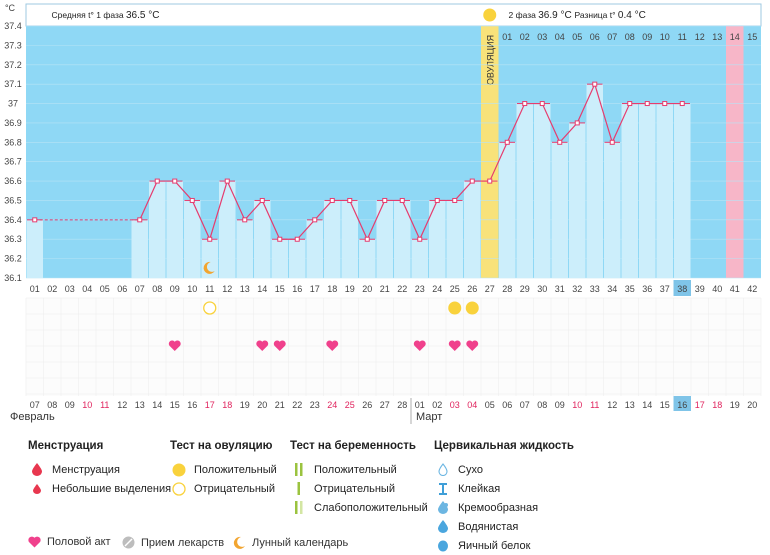 The width and height of the screenshot is (770, 555). I want to click on date-label: 03, so click(455, 405).